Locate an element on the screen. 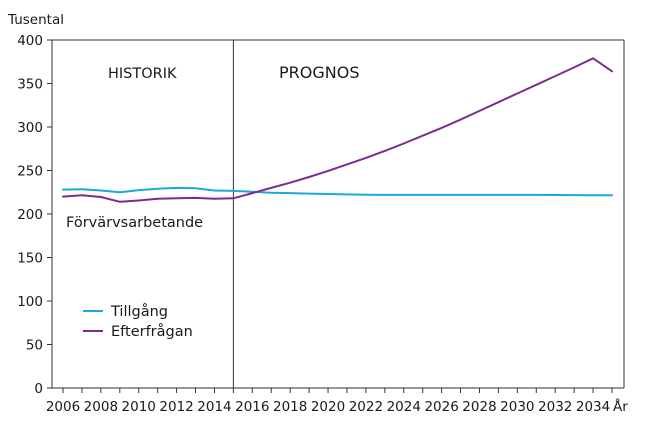 Image resolution: width=650 pixels, height=429 pixels. y-tick-label: 300 is located at coordinates (30, 128).